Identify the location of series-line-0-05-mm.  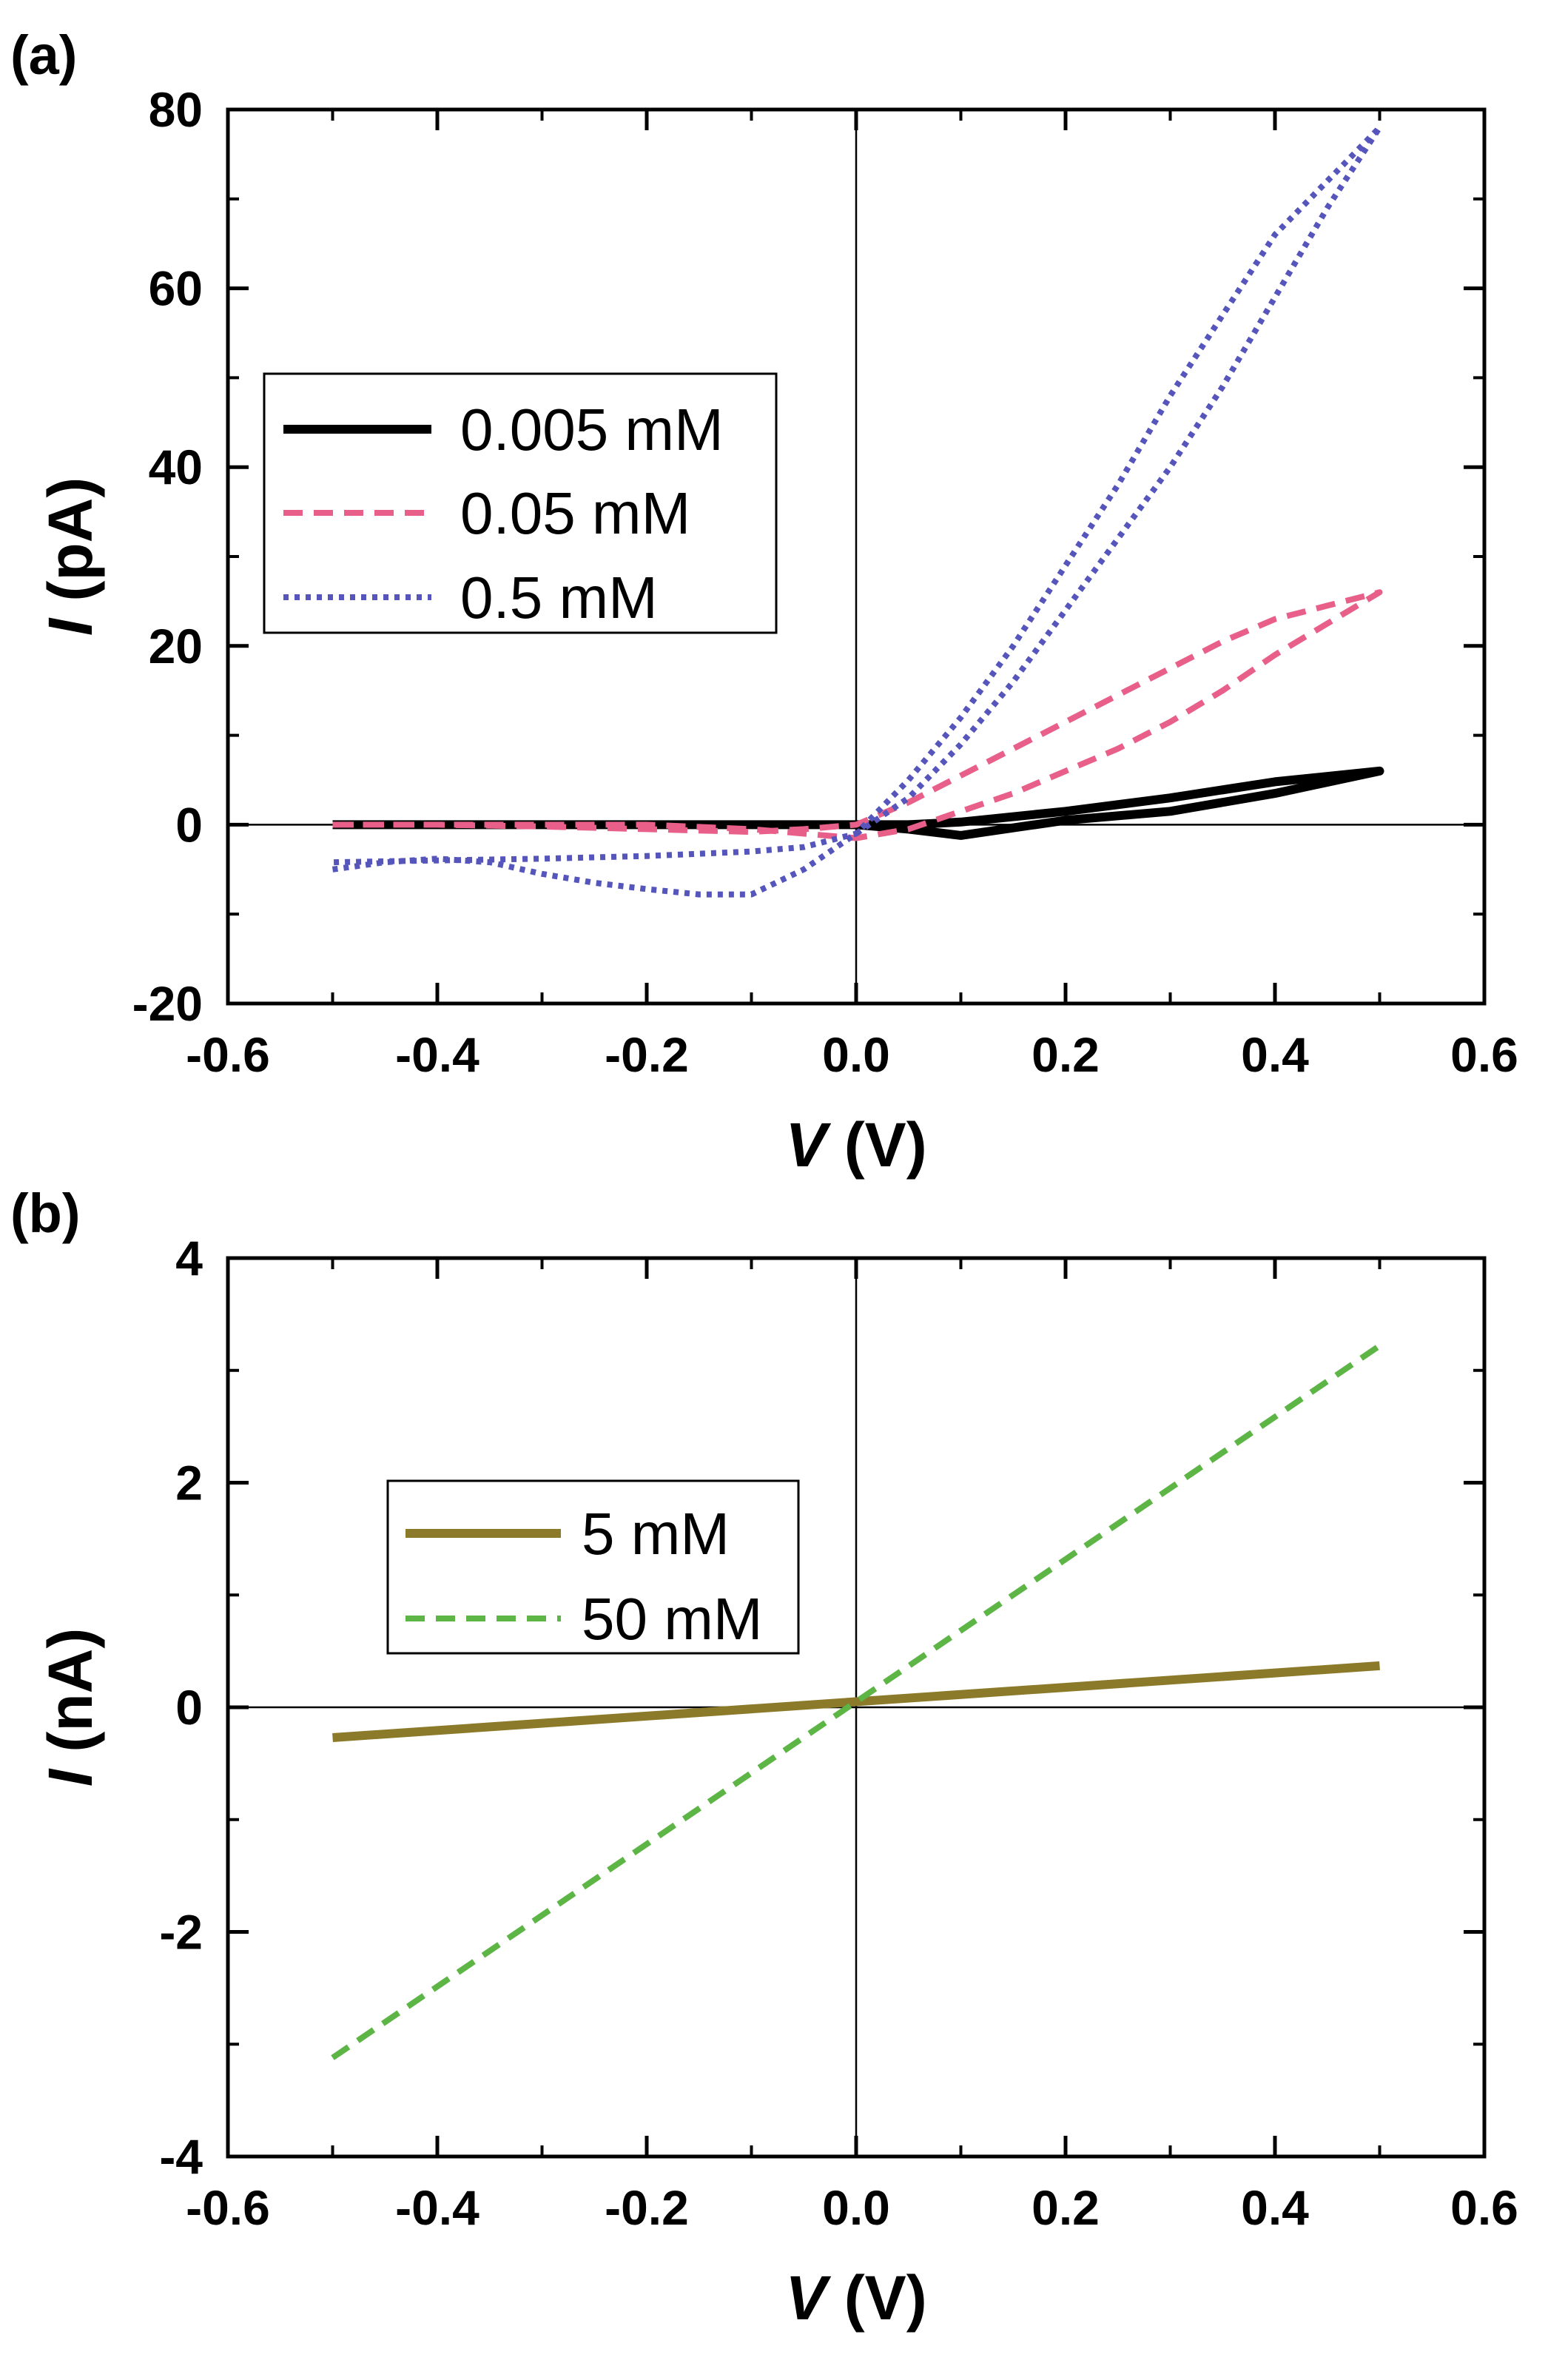
(857, 715).